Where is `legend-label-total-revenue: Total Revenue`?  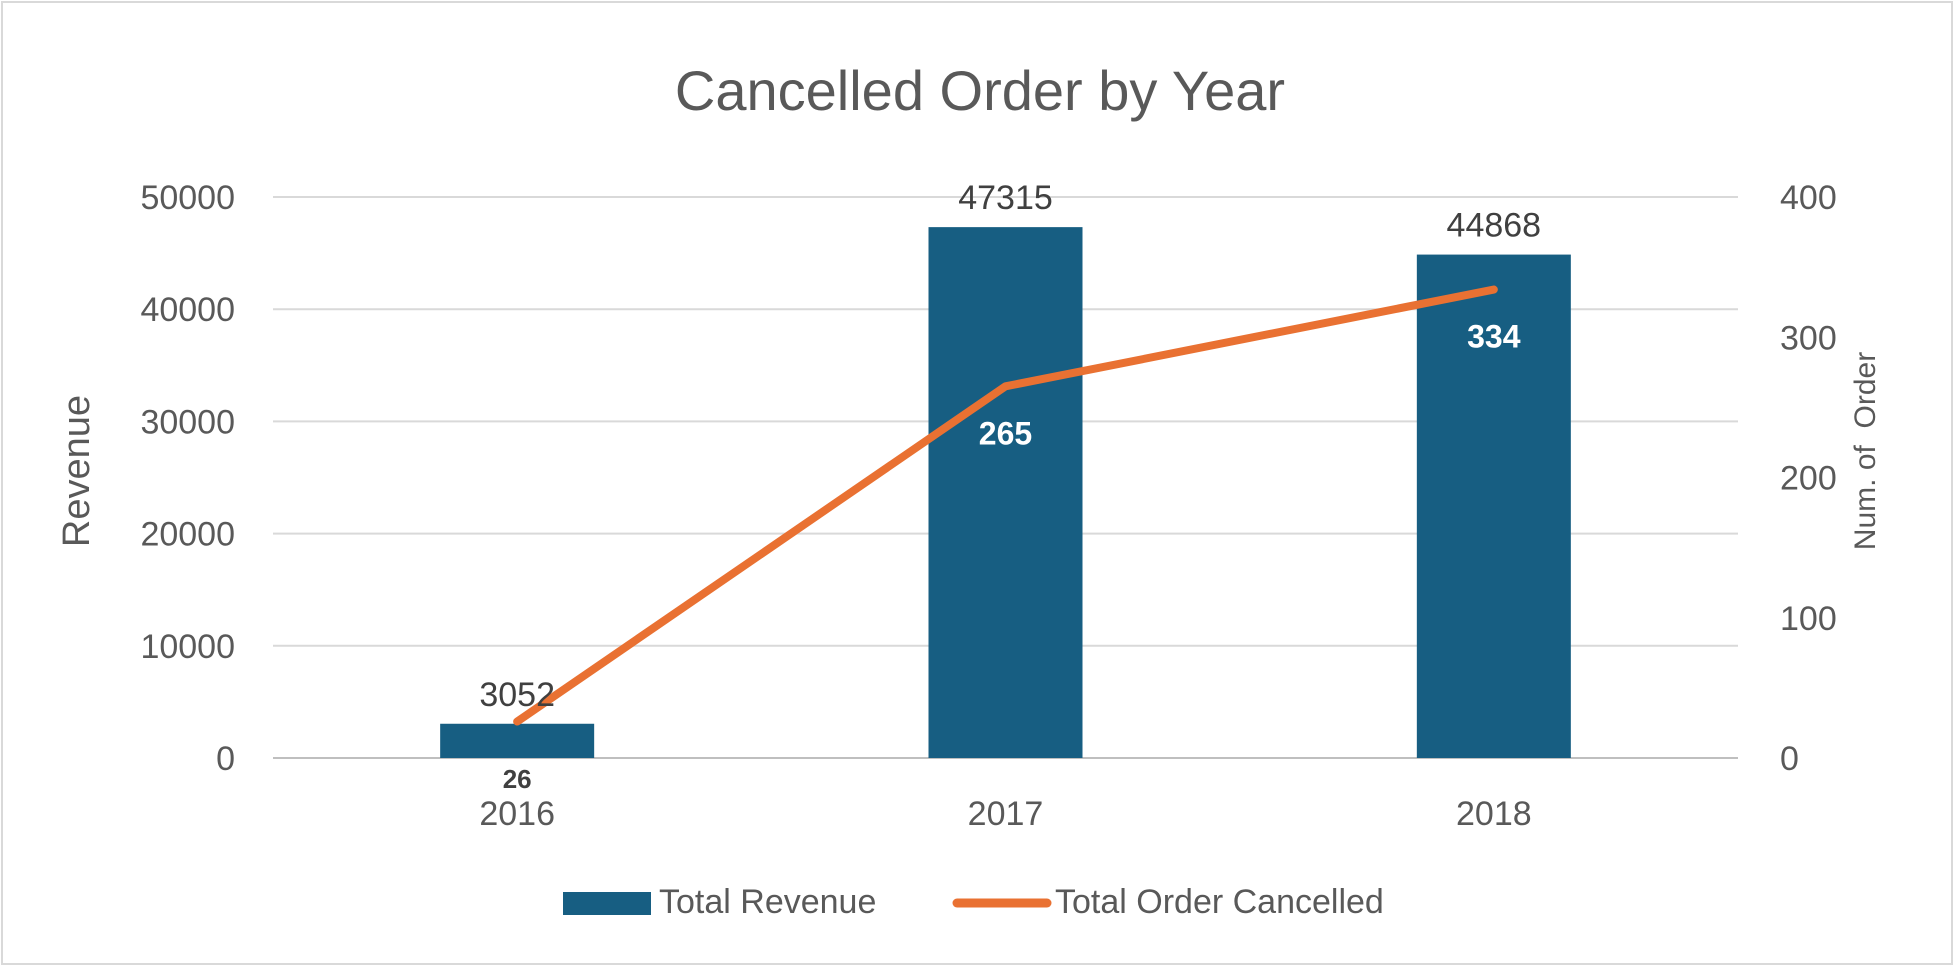
legend-label-total-revenue: Total Revenue is located at coordinates (767, 902).